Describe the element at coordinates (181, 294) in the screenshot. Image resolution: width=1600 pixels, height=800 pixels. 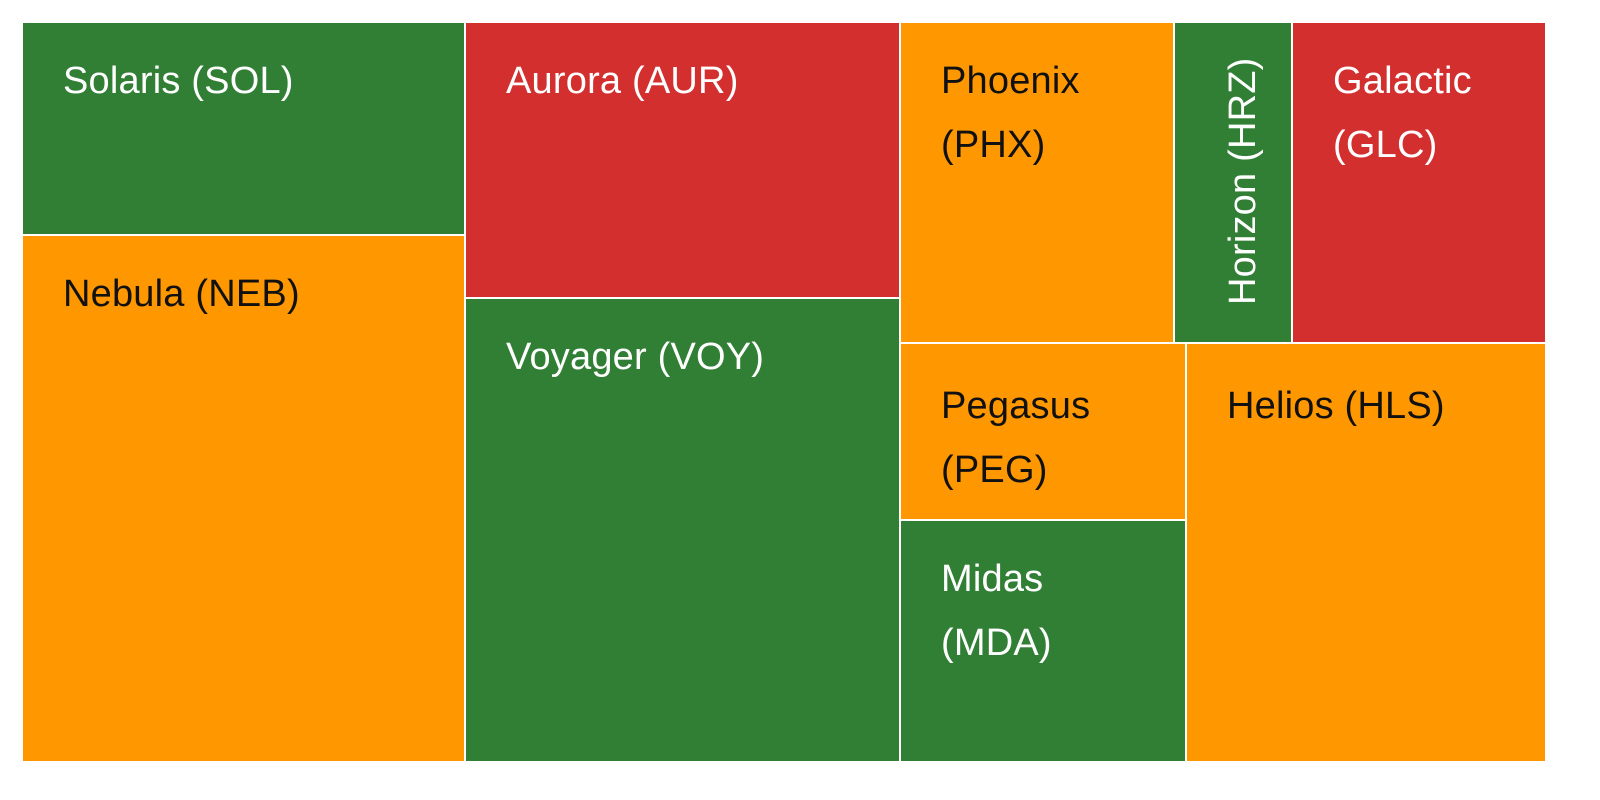
I see `treemap-tile-label: Nebula (NEB)` at that location.